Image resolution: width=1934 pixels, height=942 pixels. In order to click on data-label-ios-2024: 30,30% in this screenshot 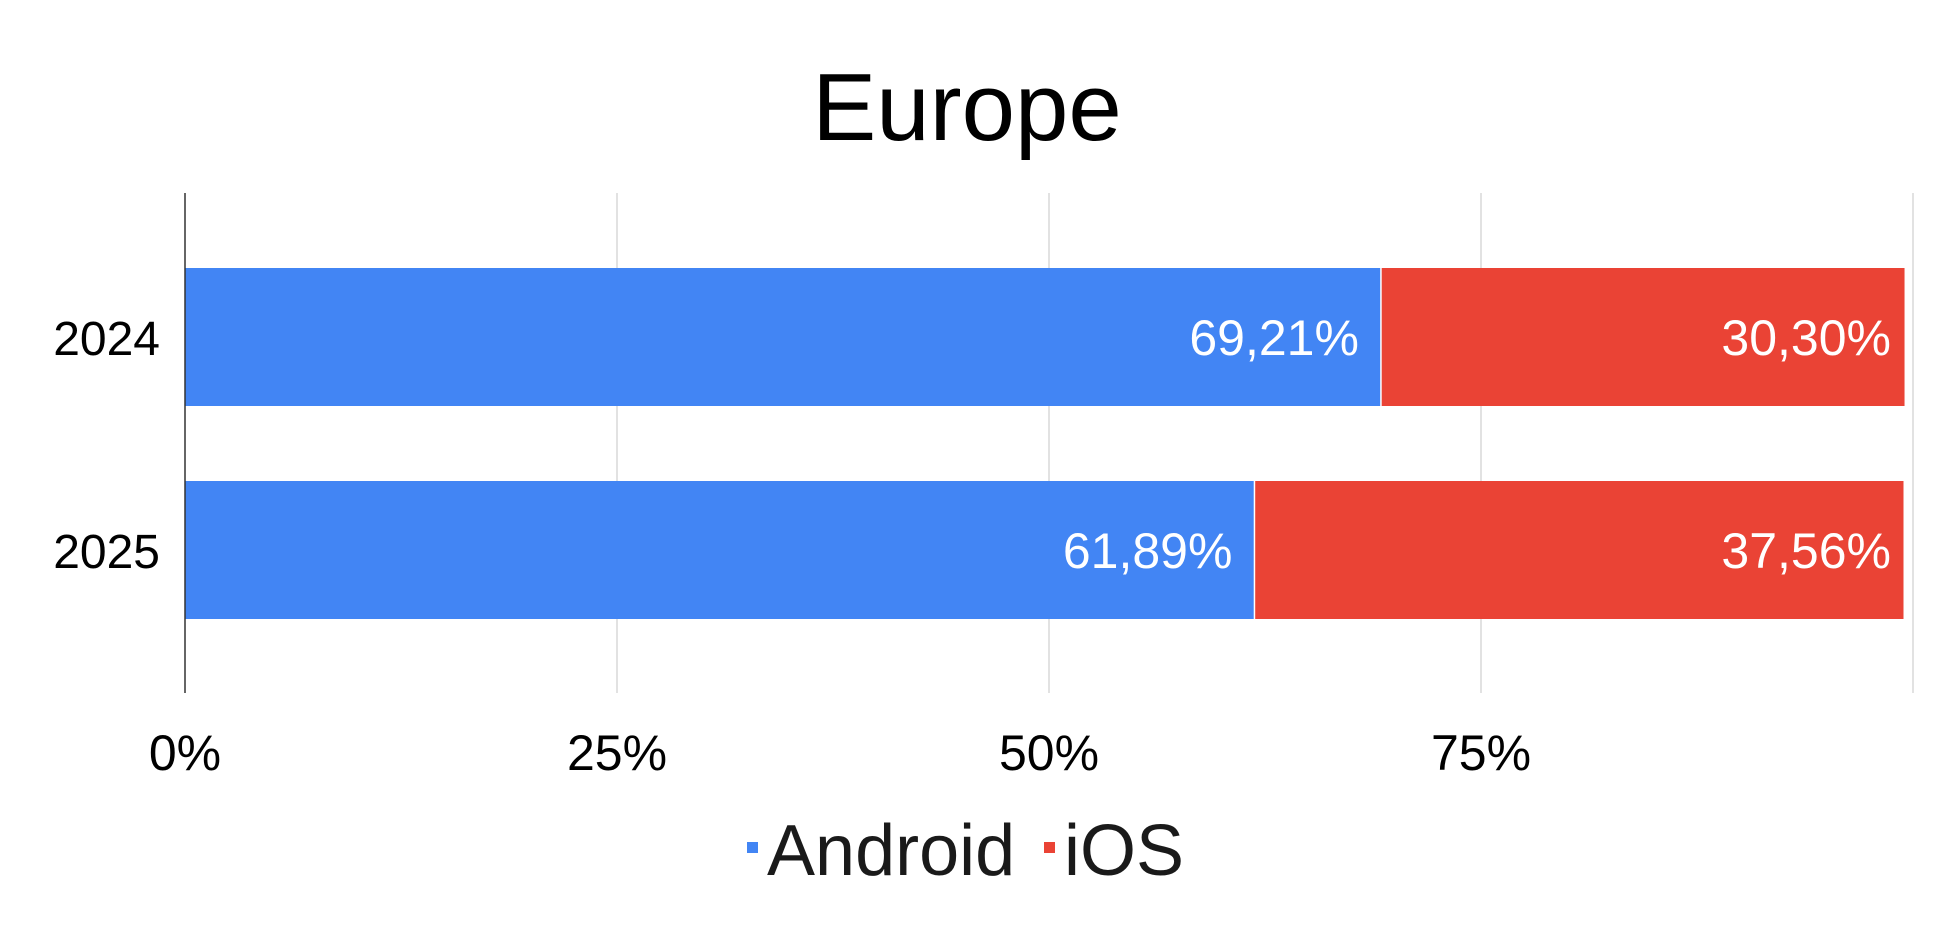, I will do `click(1806, 338)`.